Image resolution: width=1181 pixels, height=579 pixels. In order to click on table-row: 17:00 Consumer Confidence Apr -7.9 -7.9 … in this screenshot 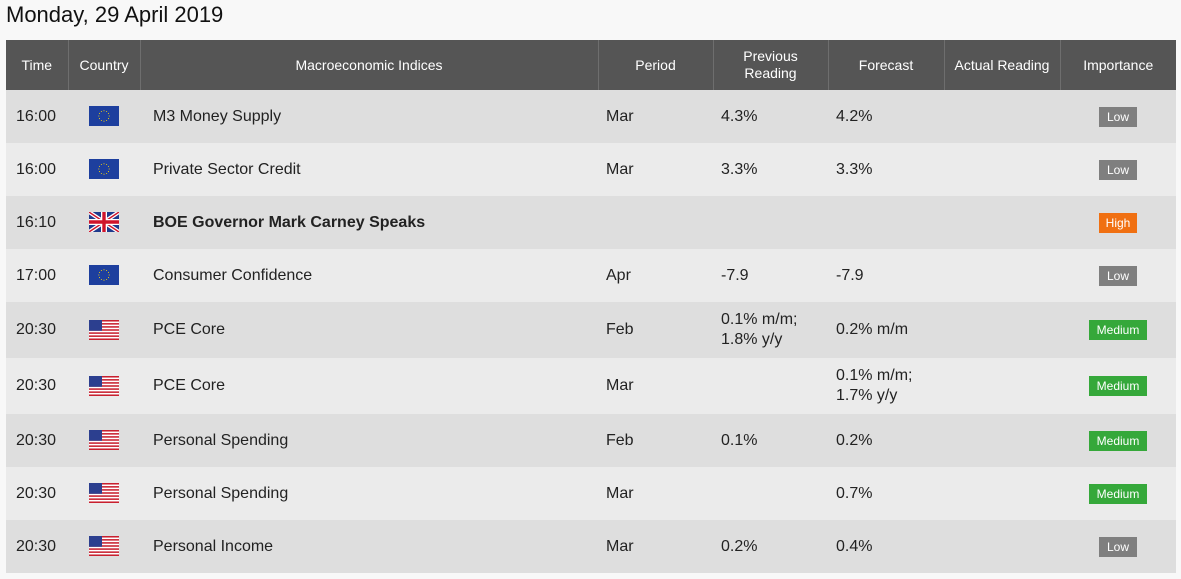, I will do `click(591, 275)`.